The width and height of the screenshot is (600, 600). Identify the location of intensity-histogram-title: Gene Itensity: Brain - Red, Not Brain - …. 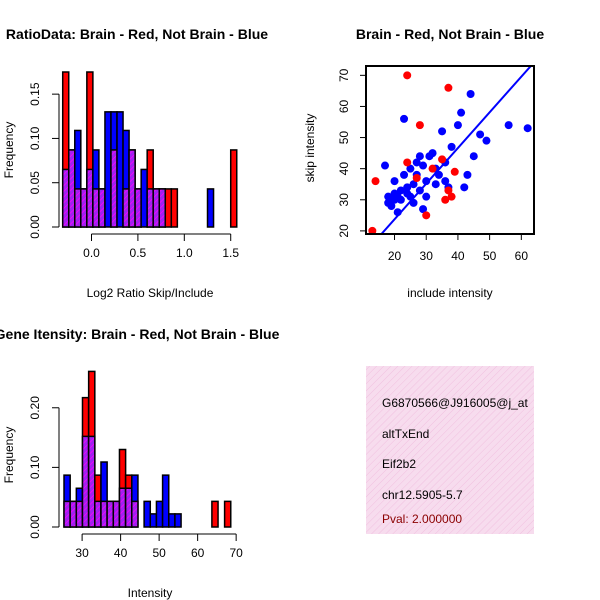
(140, 334).